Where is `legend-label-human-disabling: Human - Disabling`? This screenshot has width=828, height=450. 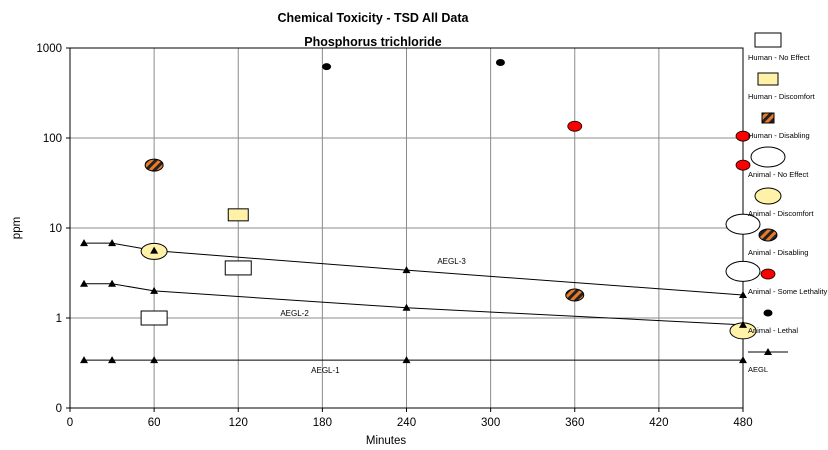 legend-label-human-disabling: Human - Disabling is located at coordinates (779, 135).